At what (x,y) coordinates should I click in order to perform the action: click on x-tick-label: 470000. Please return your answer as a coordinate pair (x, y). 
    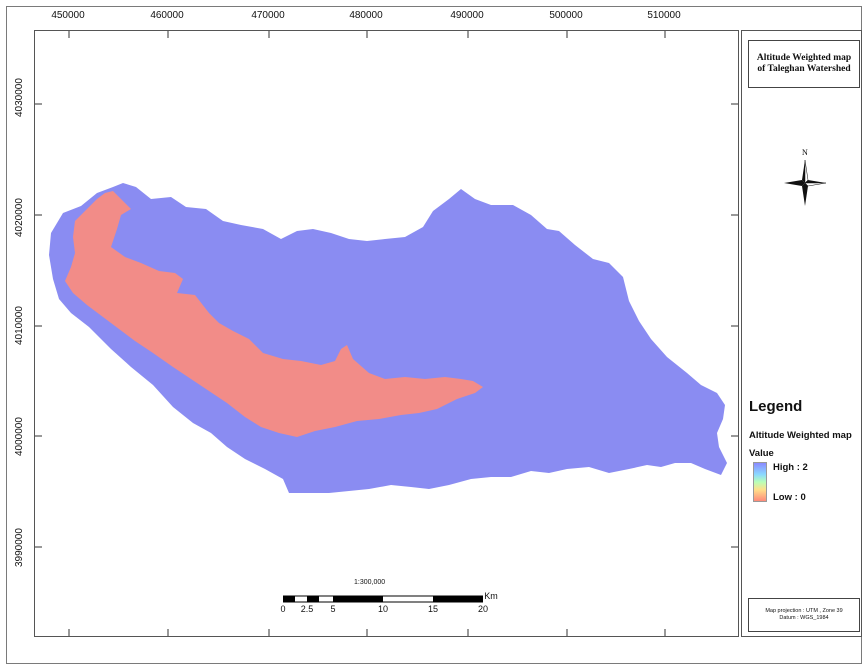
    Looking at the image, I should click on (268, 15).